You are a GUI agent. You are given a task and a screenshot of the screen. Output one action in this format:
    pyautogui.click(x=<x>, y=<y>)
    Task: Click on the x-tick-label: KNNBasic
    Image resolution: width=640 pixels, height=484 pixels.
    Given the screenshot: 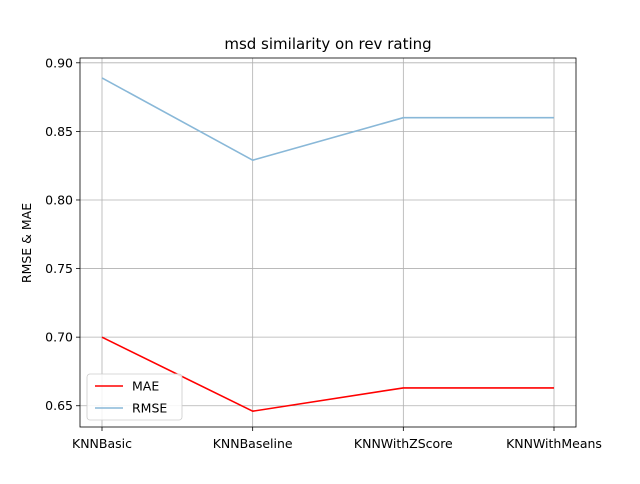 What is the action you would take?
    pyautogui.click(x=102, y=443)
    